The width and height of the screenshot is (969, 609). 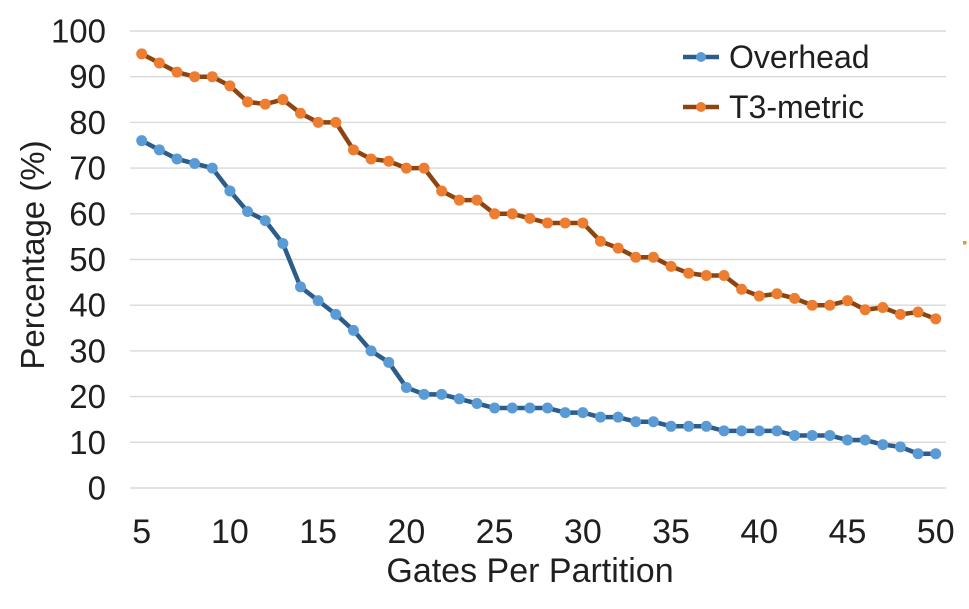 What do you see at coordinates (406, 532) in the screenshot?
I see `x-tick-label: 20` at bounding box center [406, 532].